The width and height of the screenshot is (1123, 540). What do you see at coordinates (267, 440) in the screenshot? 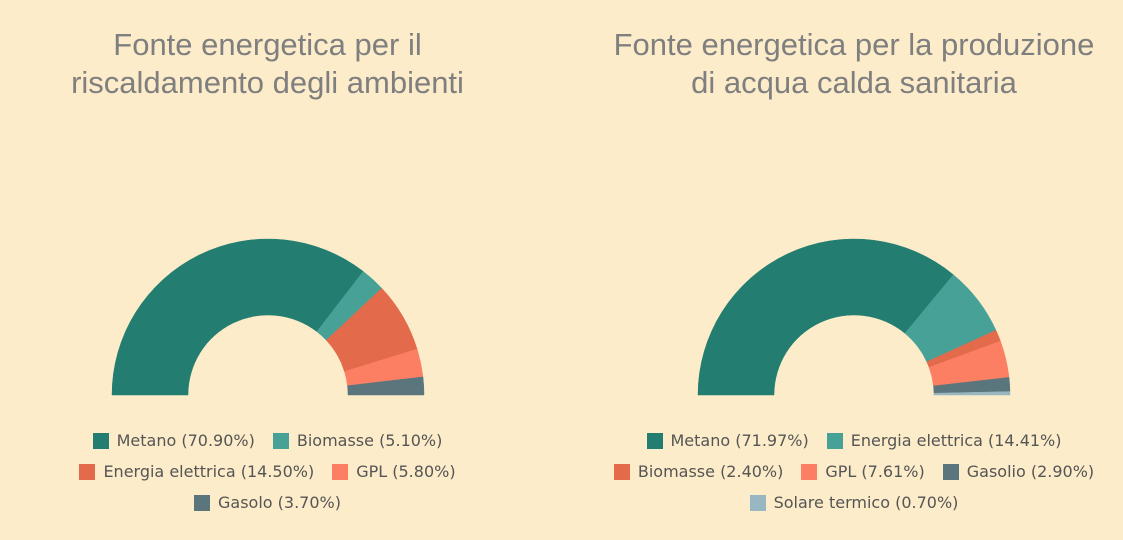
I see `legend-row: Metano (70.90%) Biomasse (5.10%)` at bounding box center [267, 440].